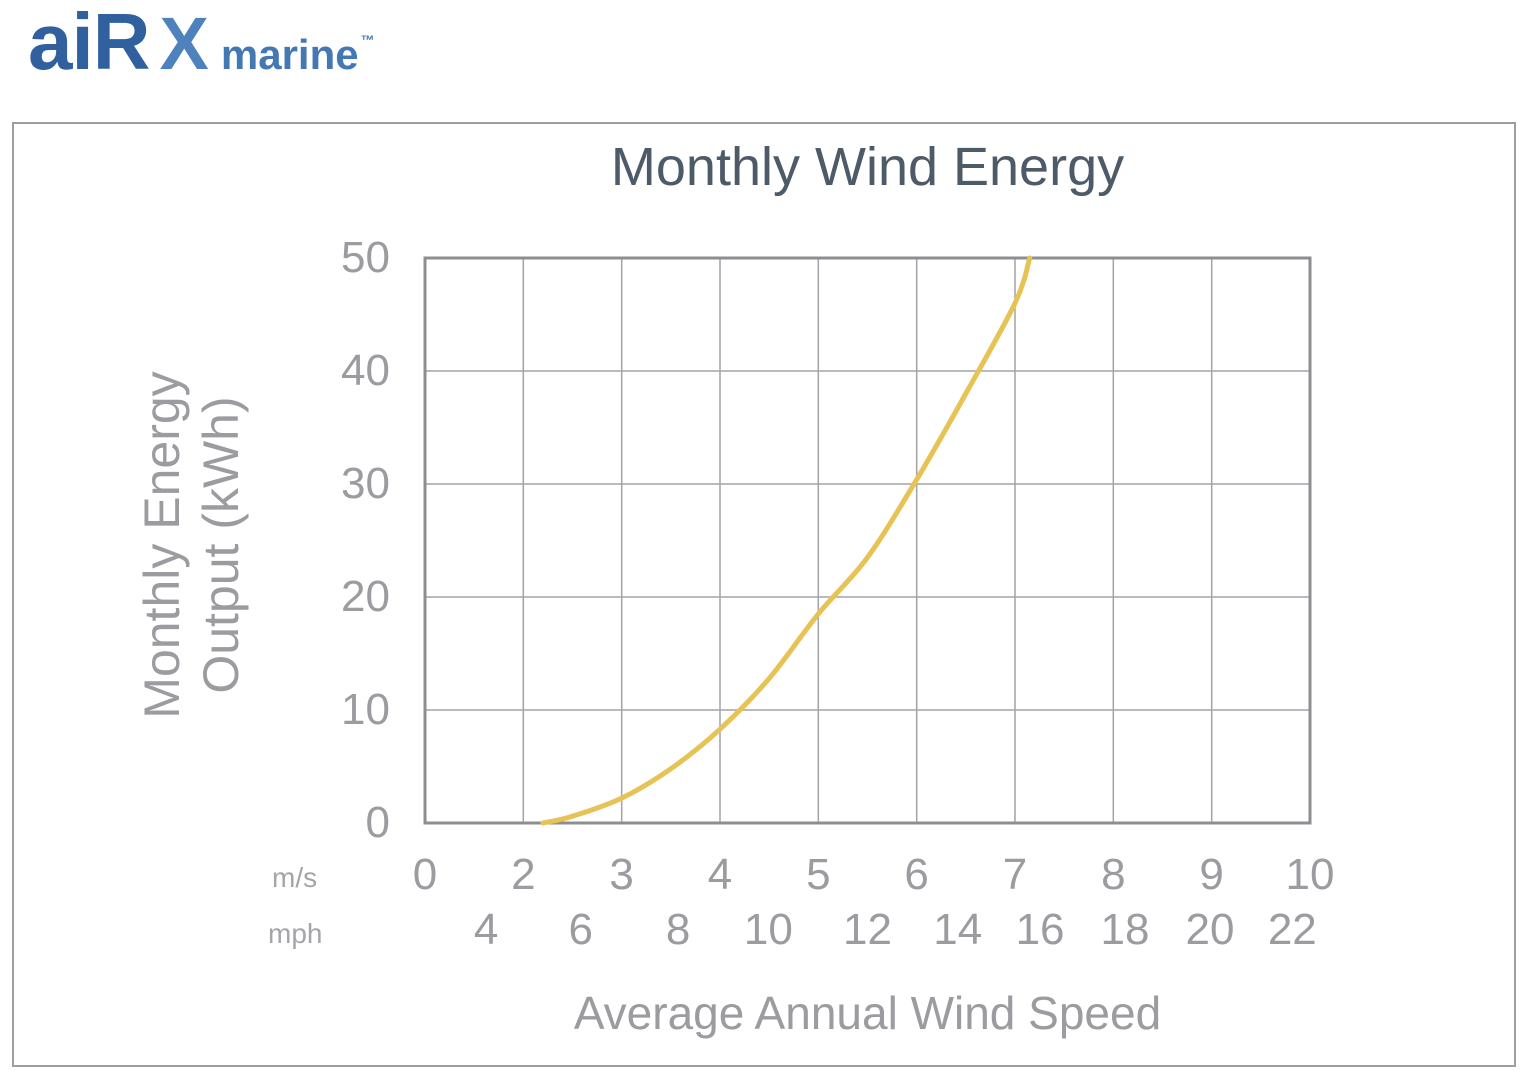 This screenshot has width=1526, height=1082. I want to click on x-tick-mph-label: 18, so click(1125, 929).